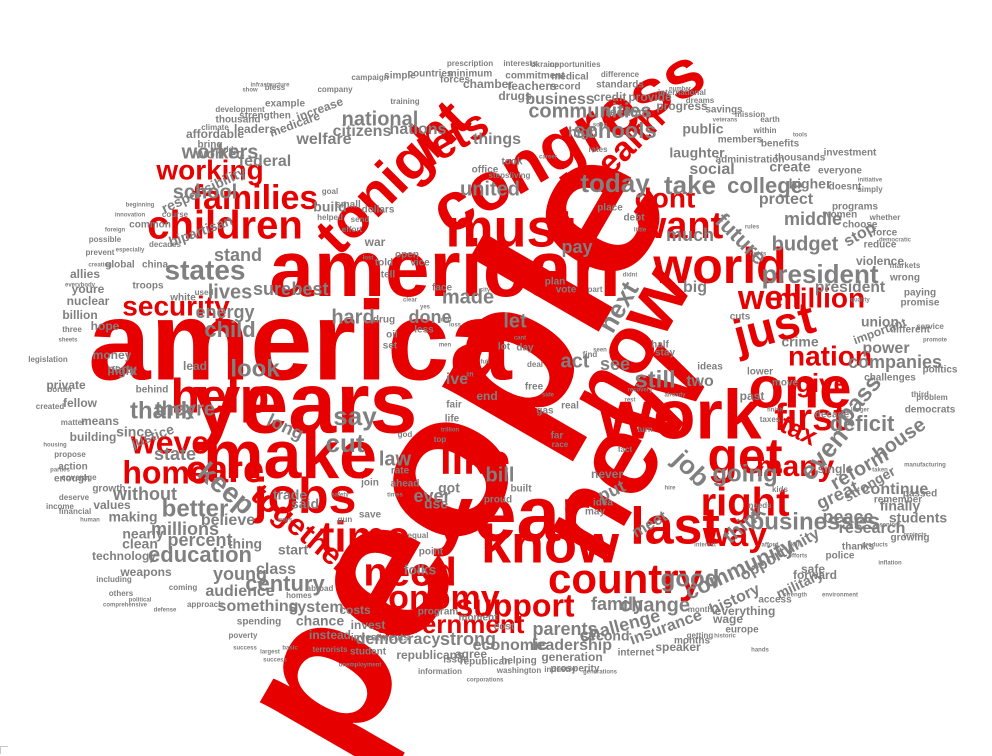 Image resolution: width=992 pixels, height=756 pixels. I want to click on word-time: time, so click(365, 537).